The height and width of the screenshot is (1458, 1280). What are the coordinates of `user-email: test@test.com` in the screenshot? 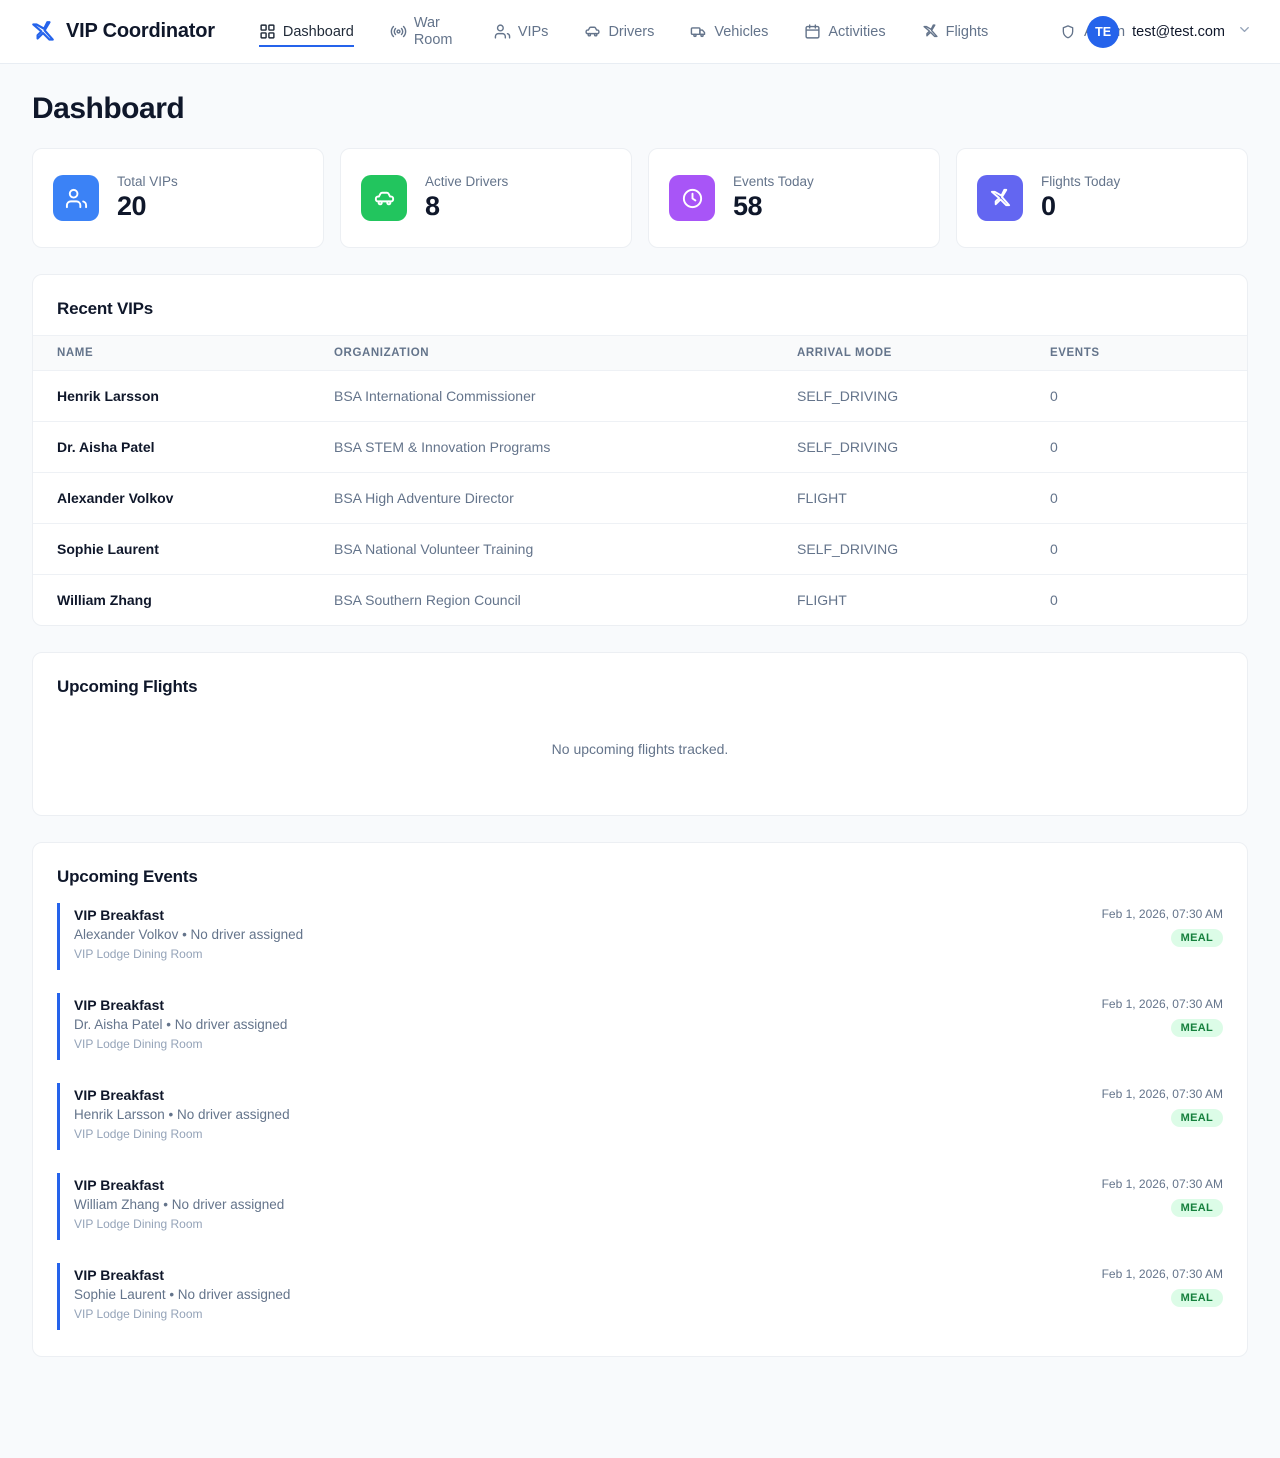 It's located at (1178, 31).